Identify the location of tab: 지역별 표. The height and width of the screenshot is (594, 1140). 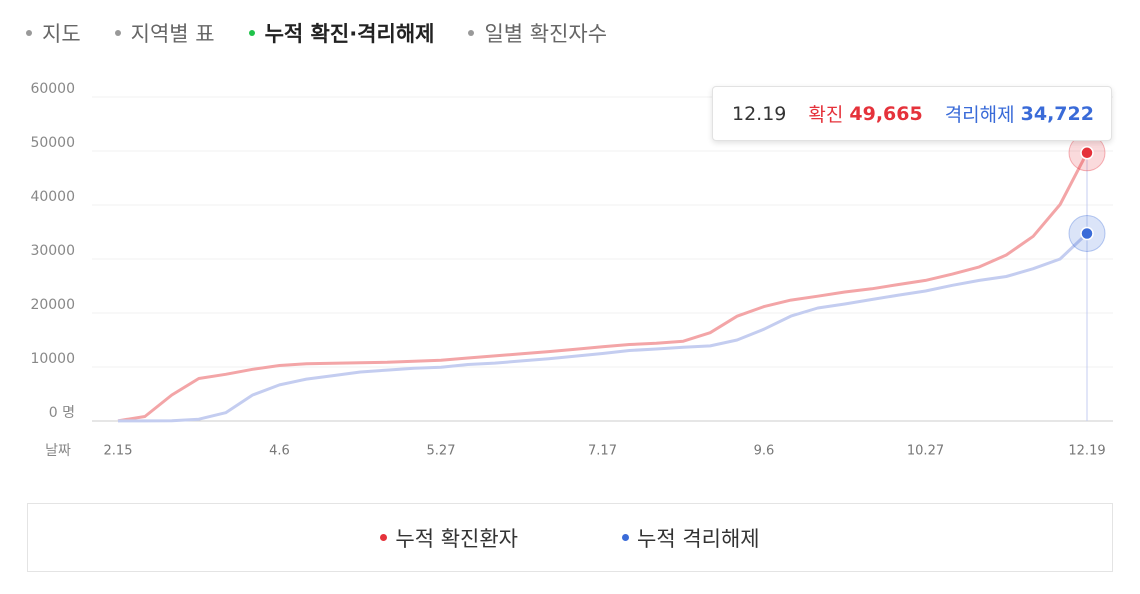
(164, 33).